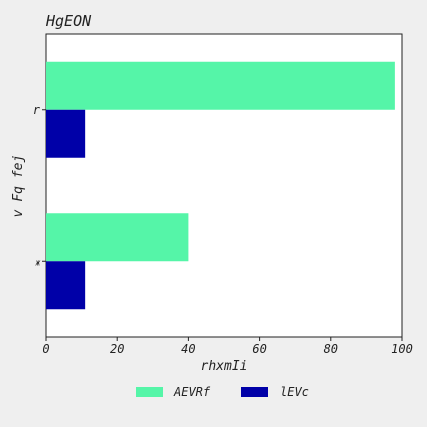 The height and width of the screenshot is (427, 427). What do you see at coordinates (331, 349) in the screenshot?
I see `x-tick-label: 80` at bounding box center [331, 349].